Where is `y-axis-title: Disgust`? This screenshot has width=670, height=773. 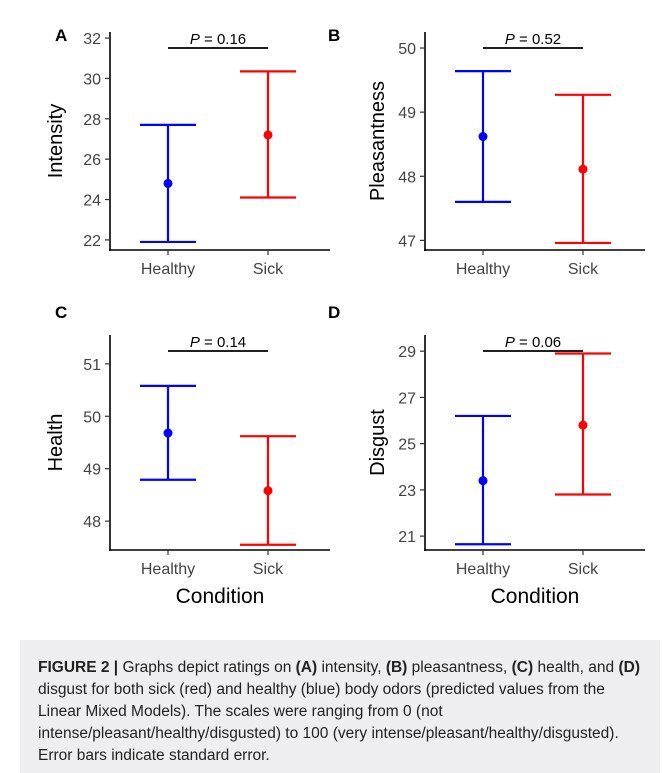
y-axis-title: Disgust is located at coordinates (378, 442).